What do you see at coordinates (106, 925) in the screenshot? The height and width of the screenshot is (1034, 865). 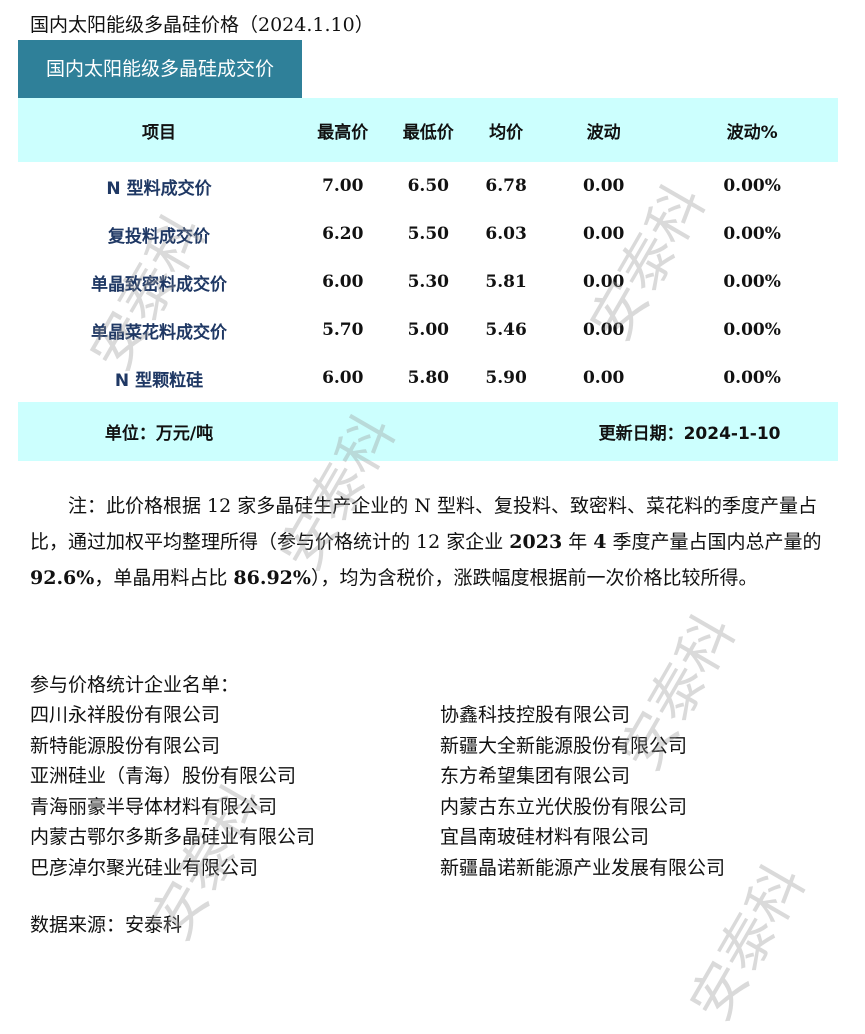 I see `data-source: 数据来源：安泰科` at bounding box center [106, 925].